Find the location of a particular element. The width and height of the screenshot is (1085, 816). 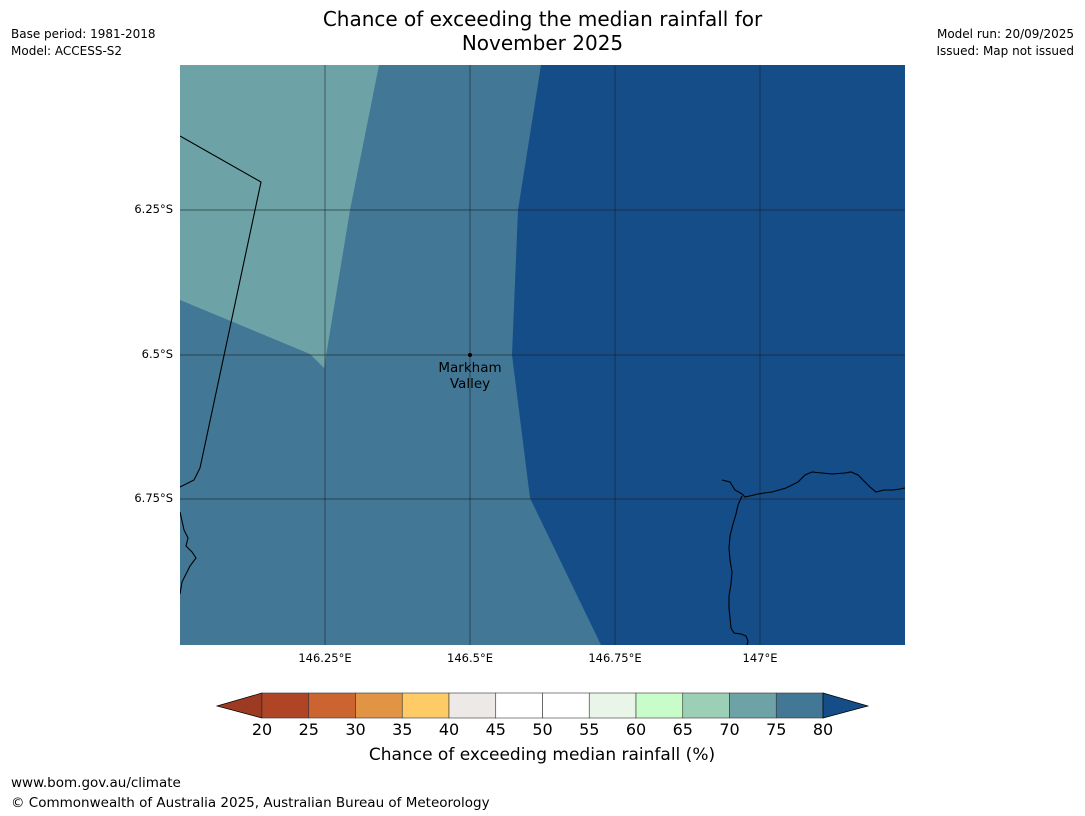

colorbar-over-triangle is located at coordinates (846, 705).